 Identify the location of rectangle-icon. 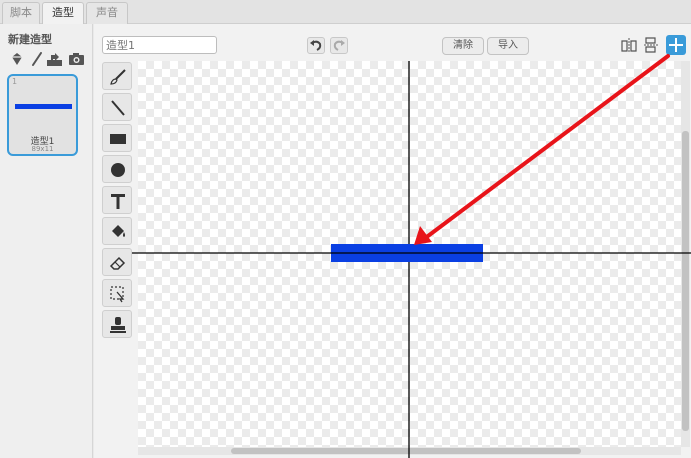
(118, 139).